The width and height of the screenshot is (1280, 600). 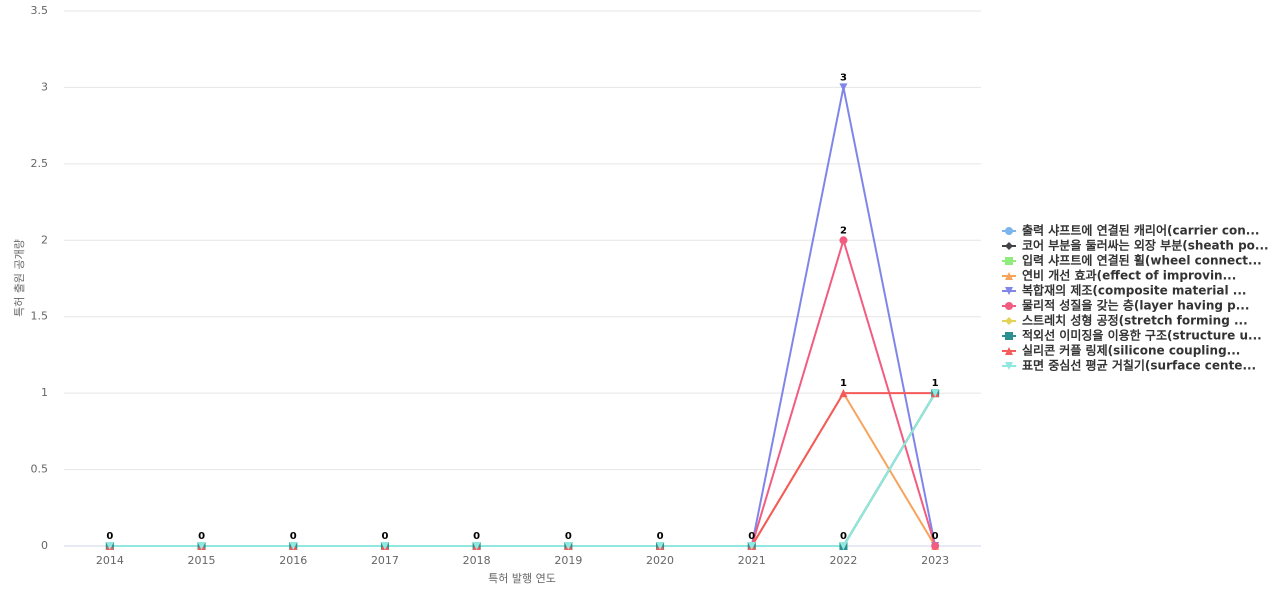 I want to click on x-tick-label: 2023, so click(x=935, y=560).